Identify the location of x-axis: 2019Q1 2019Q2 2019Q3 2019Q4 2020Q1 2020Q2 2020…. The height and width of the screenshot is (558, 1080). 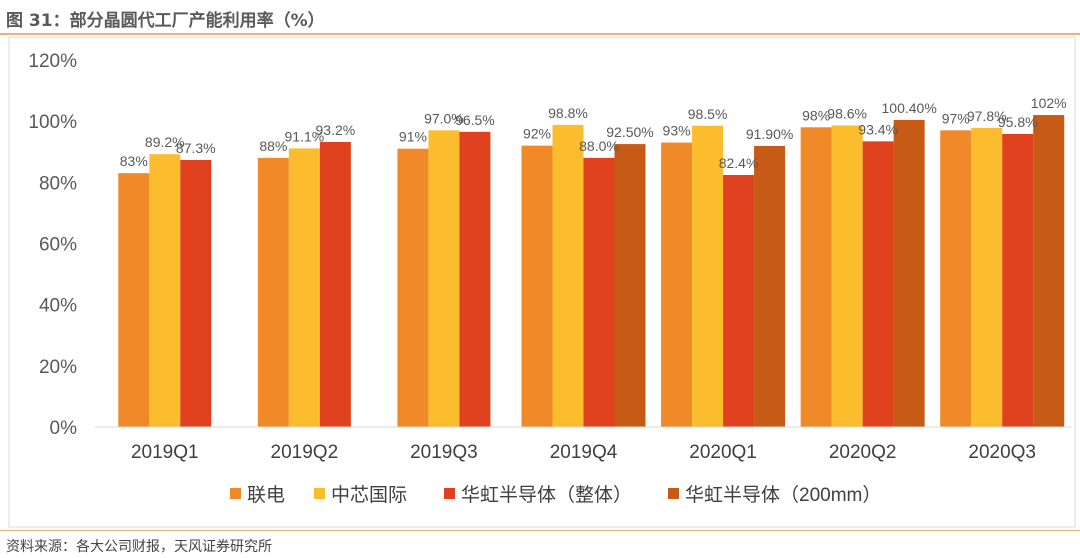
(583, 452).